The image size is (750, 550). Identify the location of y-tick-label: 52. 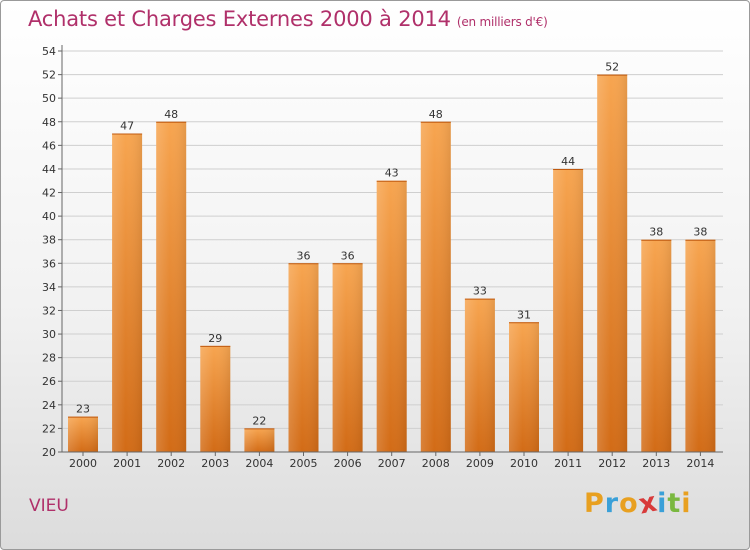
(49, 75).